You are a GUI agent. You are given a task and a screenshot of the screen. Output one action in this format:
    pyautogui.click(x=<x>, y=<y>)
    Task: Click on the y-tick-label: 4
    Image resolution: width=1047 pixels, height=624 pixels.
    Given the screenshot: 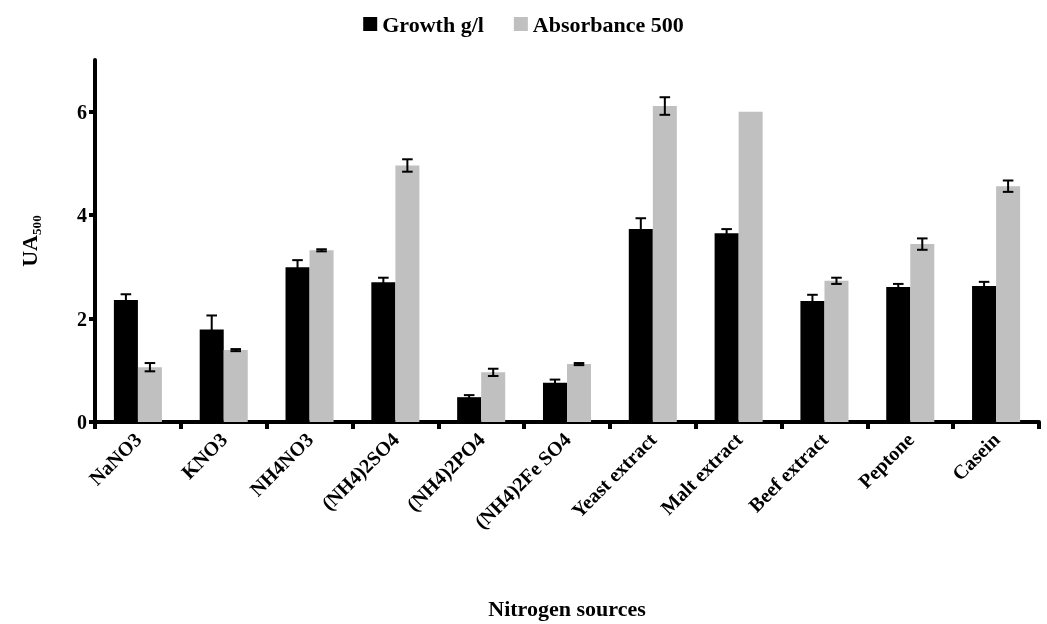 What is the action you would take?
    pyautogui.click(x=82, y=215)
    